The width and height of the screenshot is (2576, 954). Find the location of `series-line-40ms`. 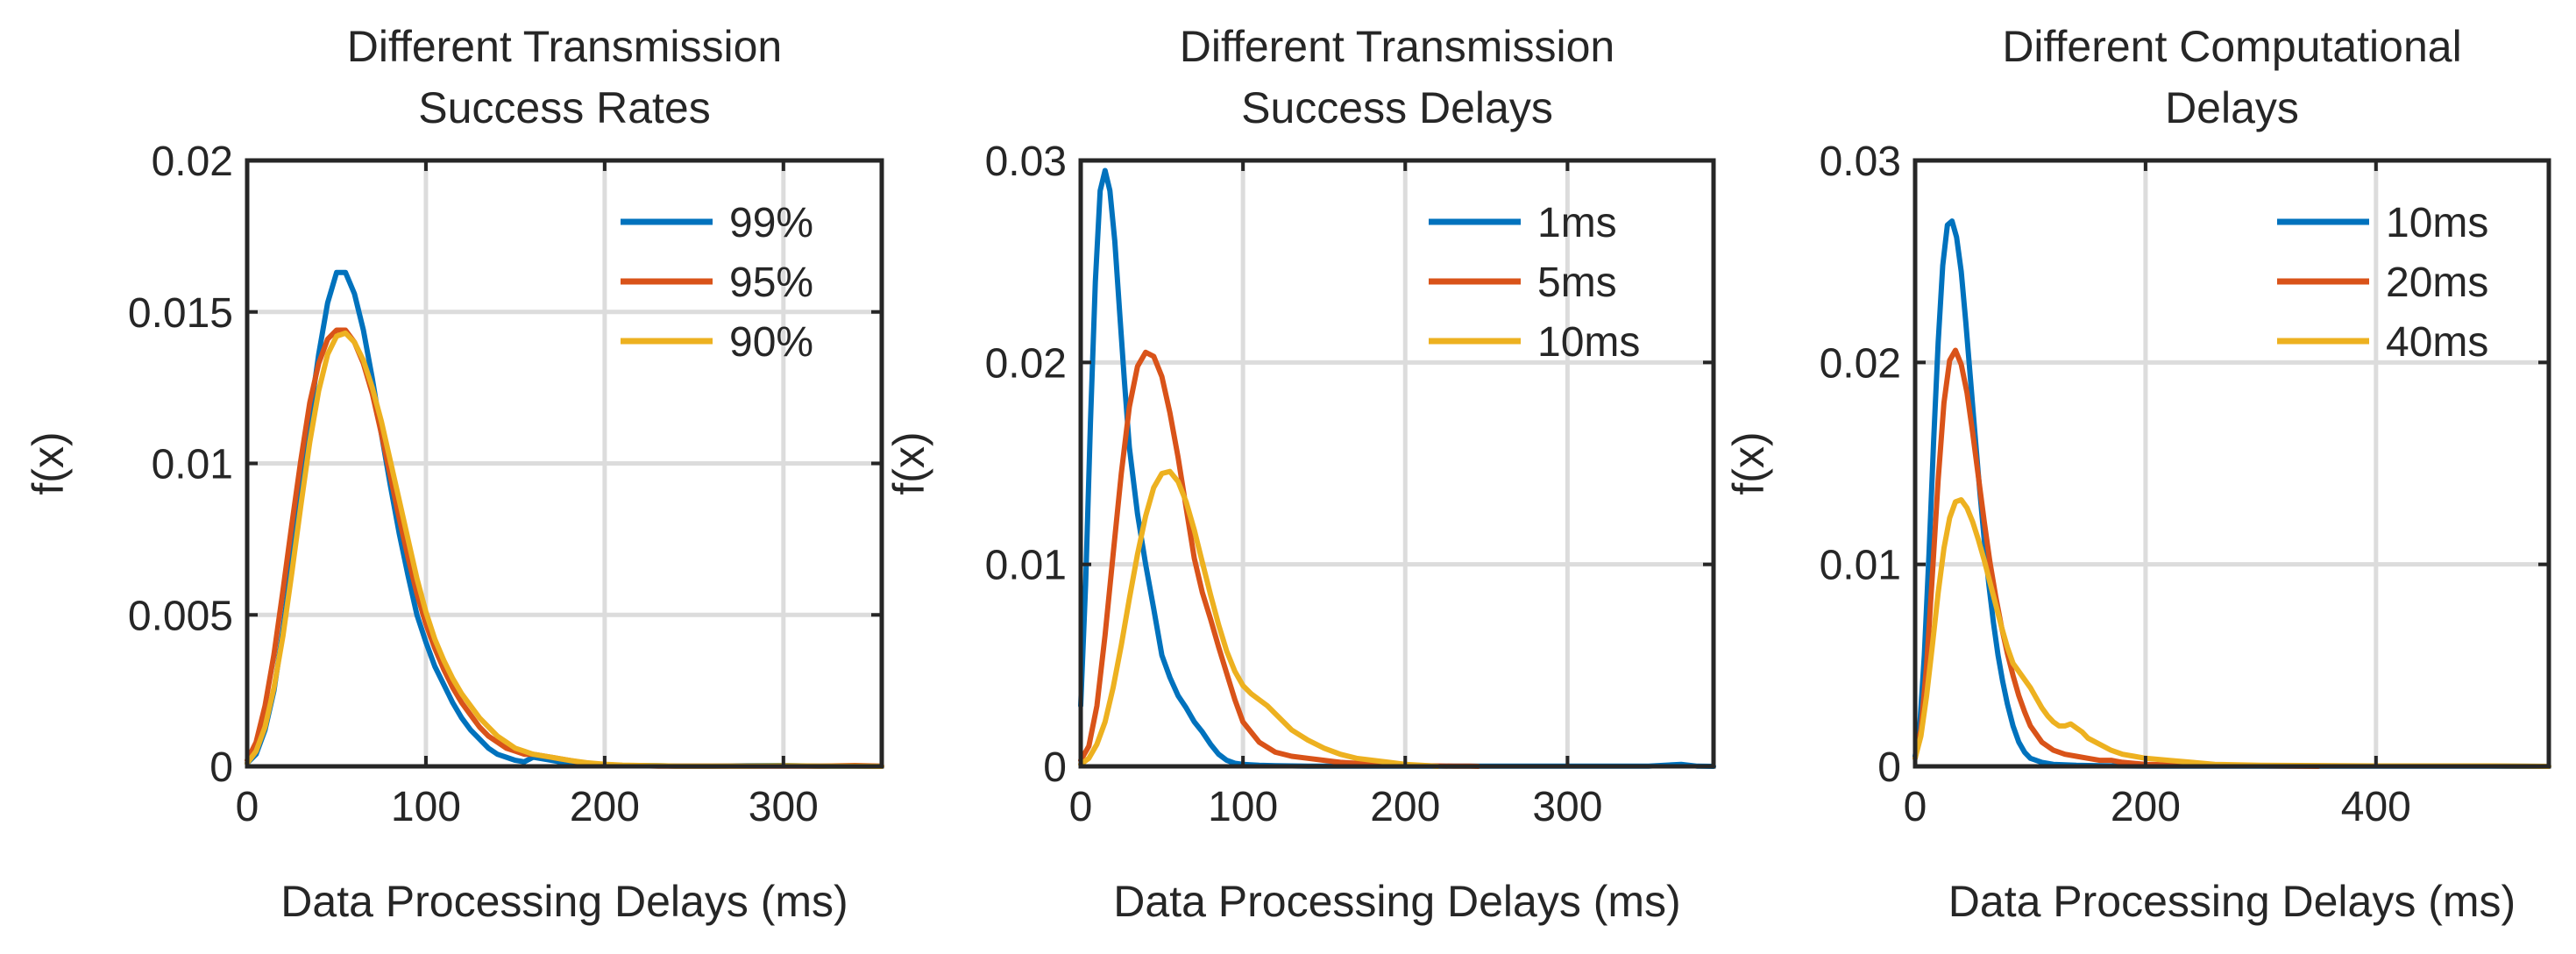

series-line-40ms is located at coordinates (2231, 633).